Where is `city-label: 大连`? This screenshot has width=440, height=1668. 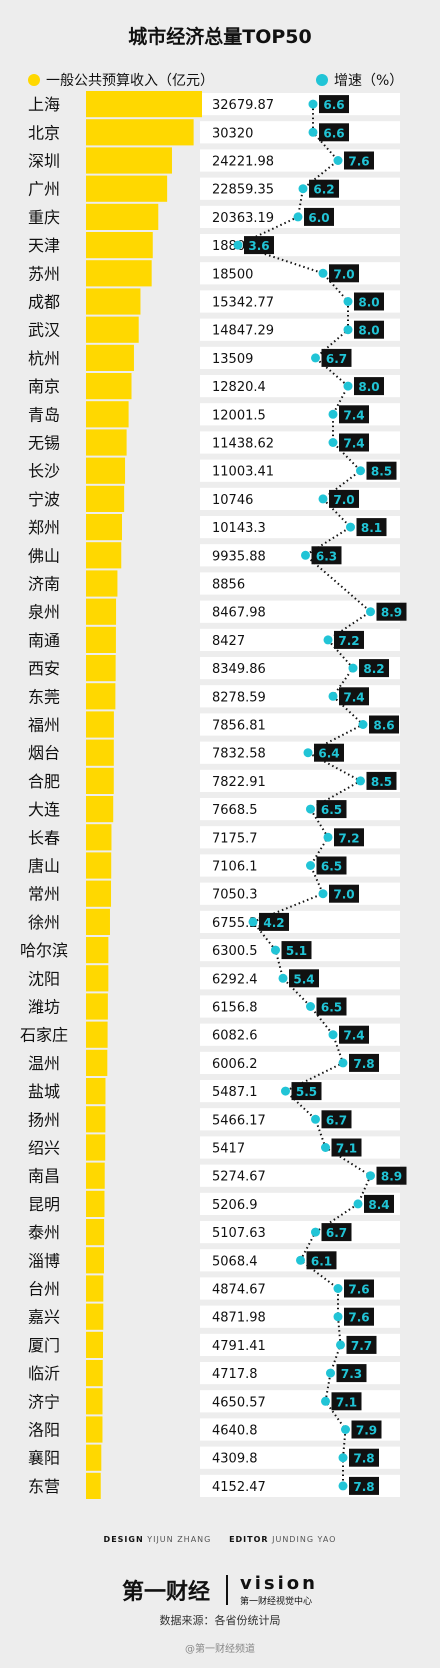 city-label: 大连 is located at coordinates (44, 809).